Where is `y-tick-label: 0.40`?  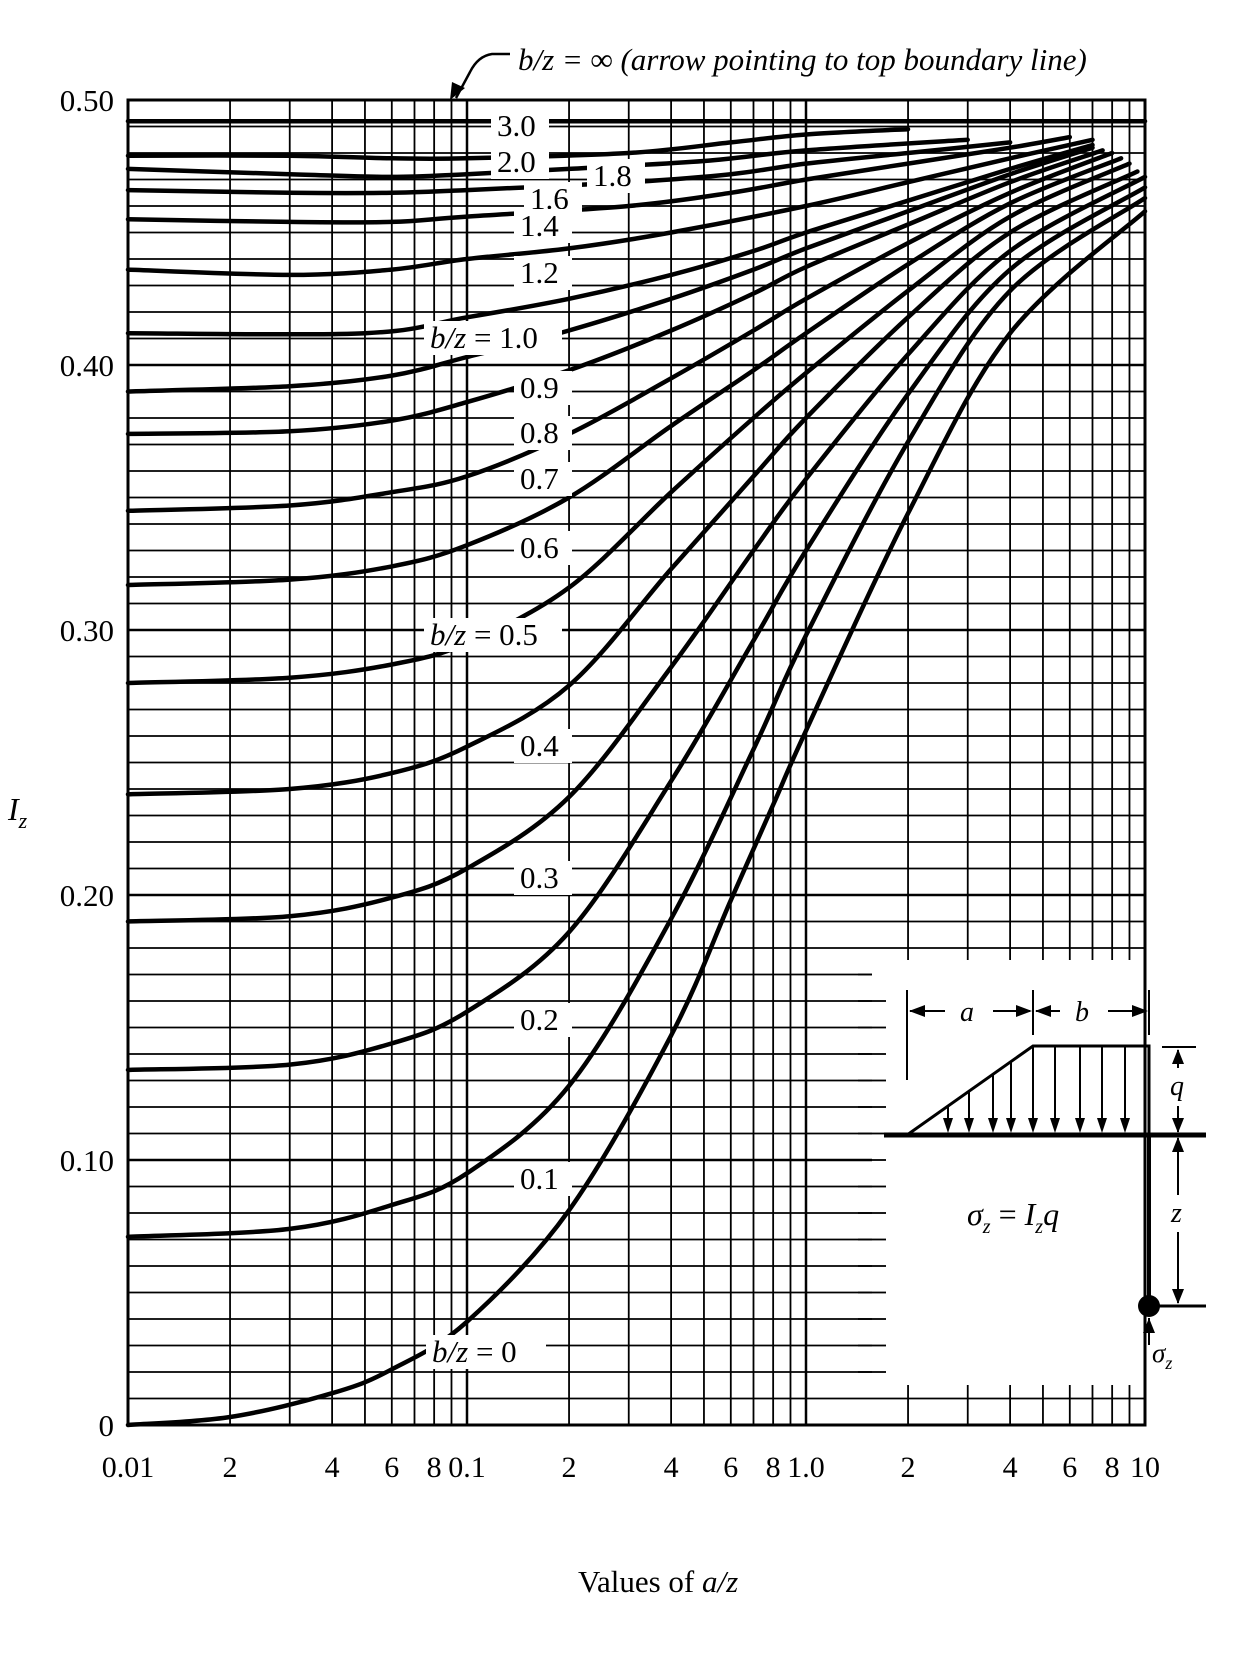 y-tick-label: 0.40 is located at coordinates (87, 365).